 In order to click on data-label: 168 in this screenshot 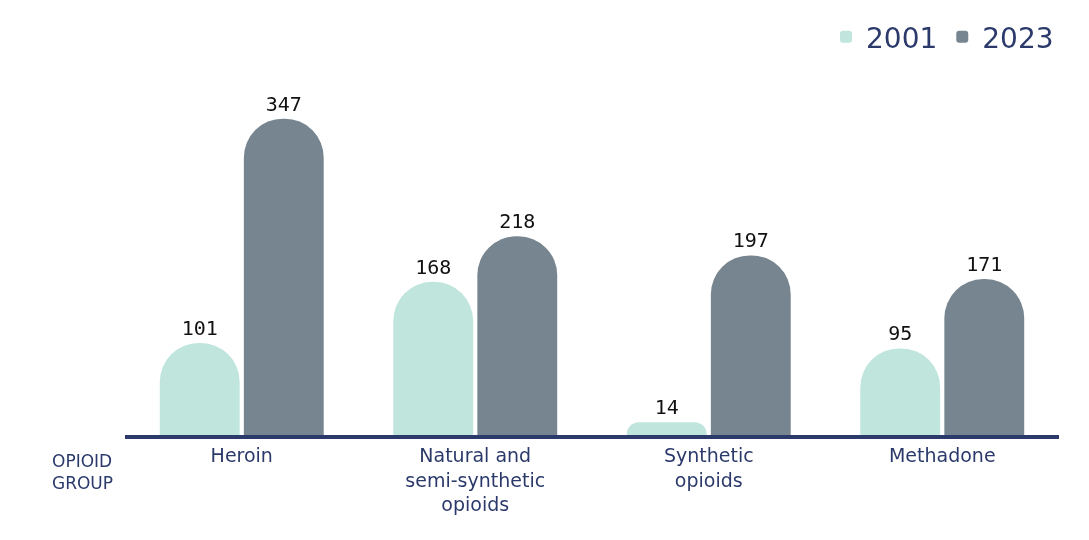, I will do `click(433, 266)`.